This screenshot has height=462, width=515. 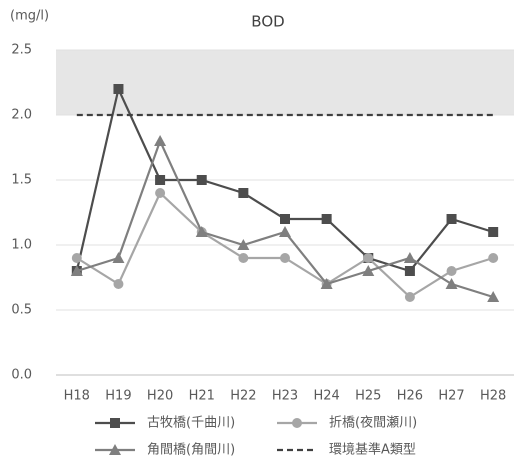 What do you see at coordinates (21, 50) in the screenshot?
I see `y-tick-label: 2.5` at bounding box center [21, 50].